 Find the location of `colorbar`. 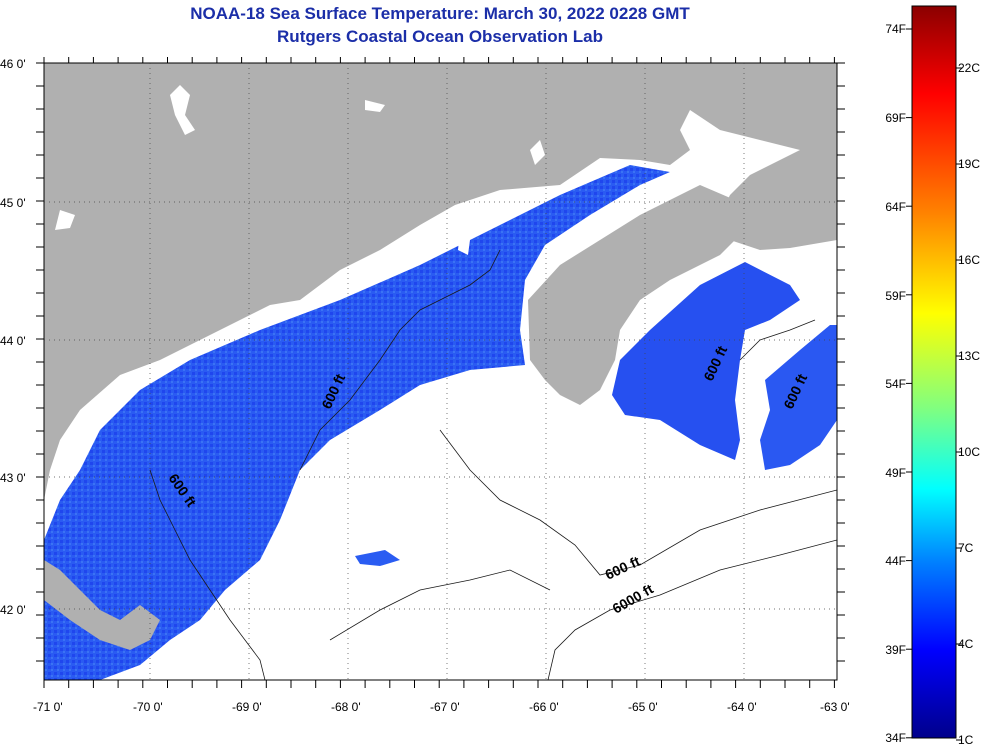

colorbar is located at coordinates (934, 372).